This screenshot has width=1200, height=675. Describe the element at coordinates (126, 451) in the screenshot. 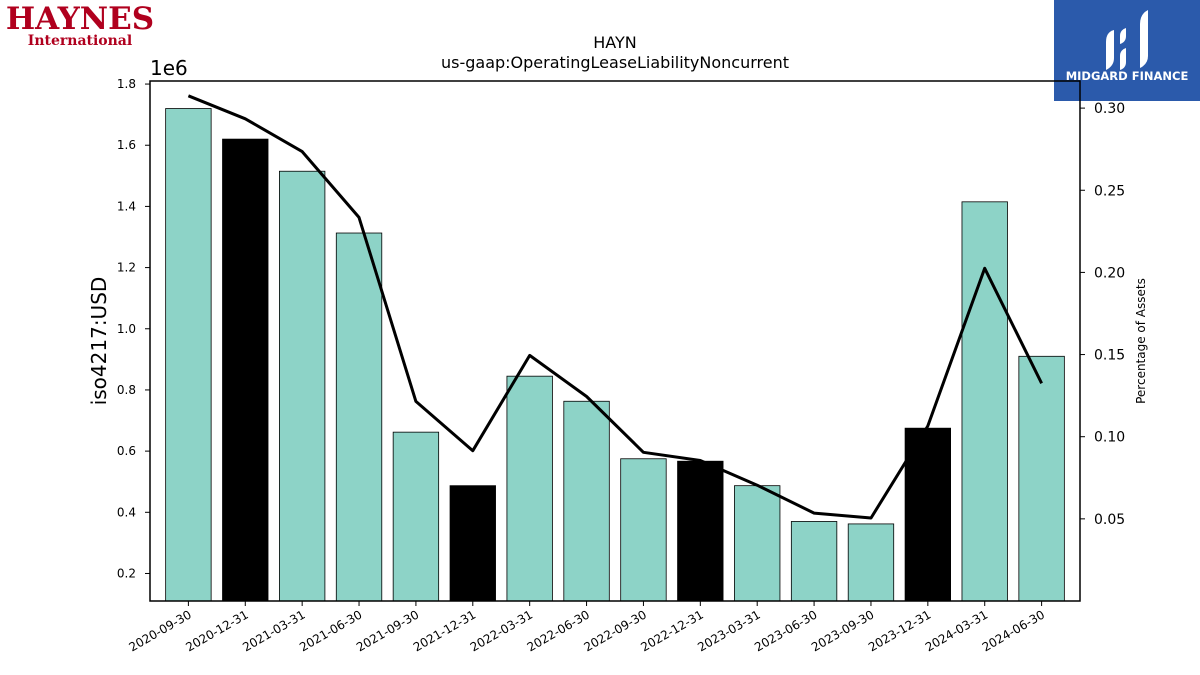

I see `y-tick-label: 0.6` at that location.